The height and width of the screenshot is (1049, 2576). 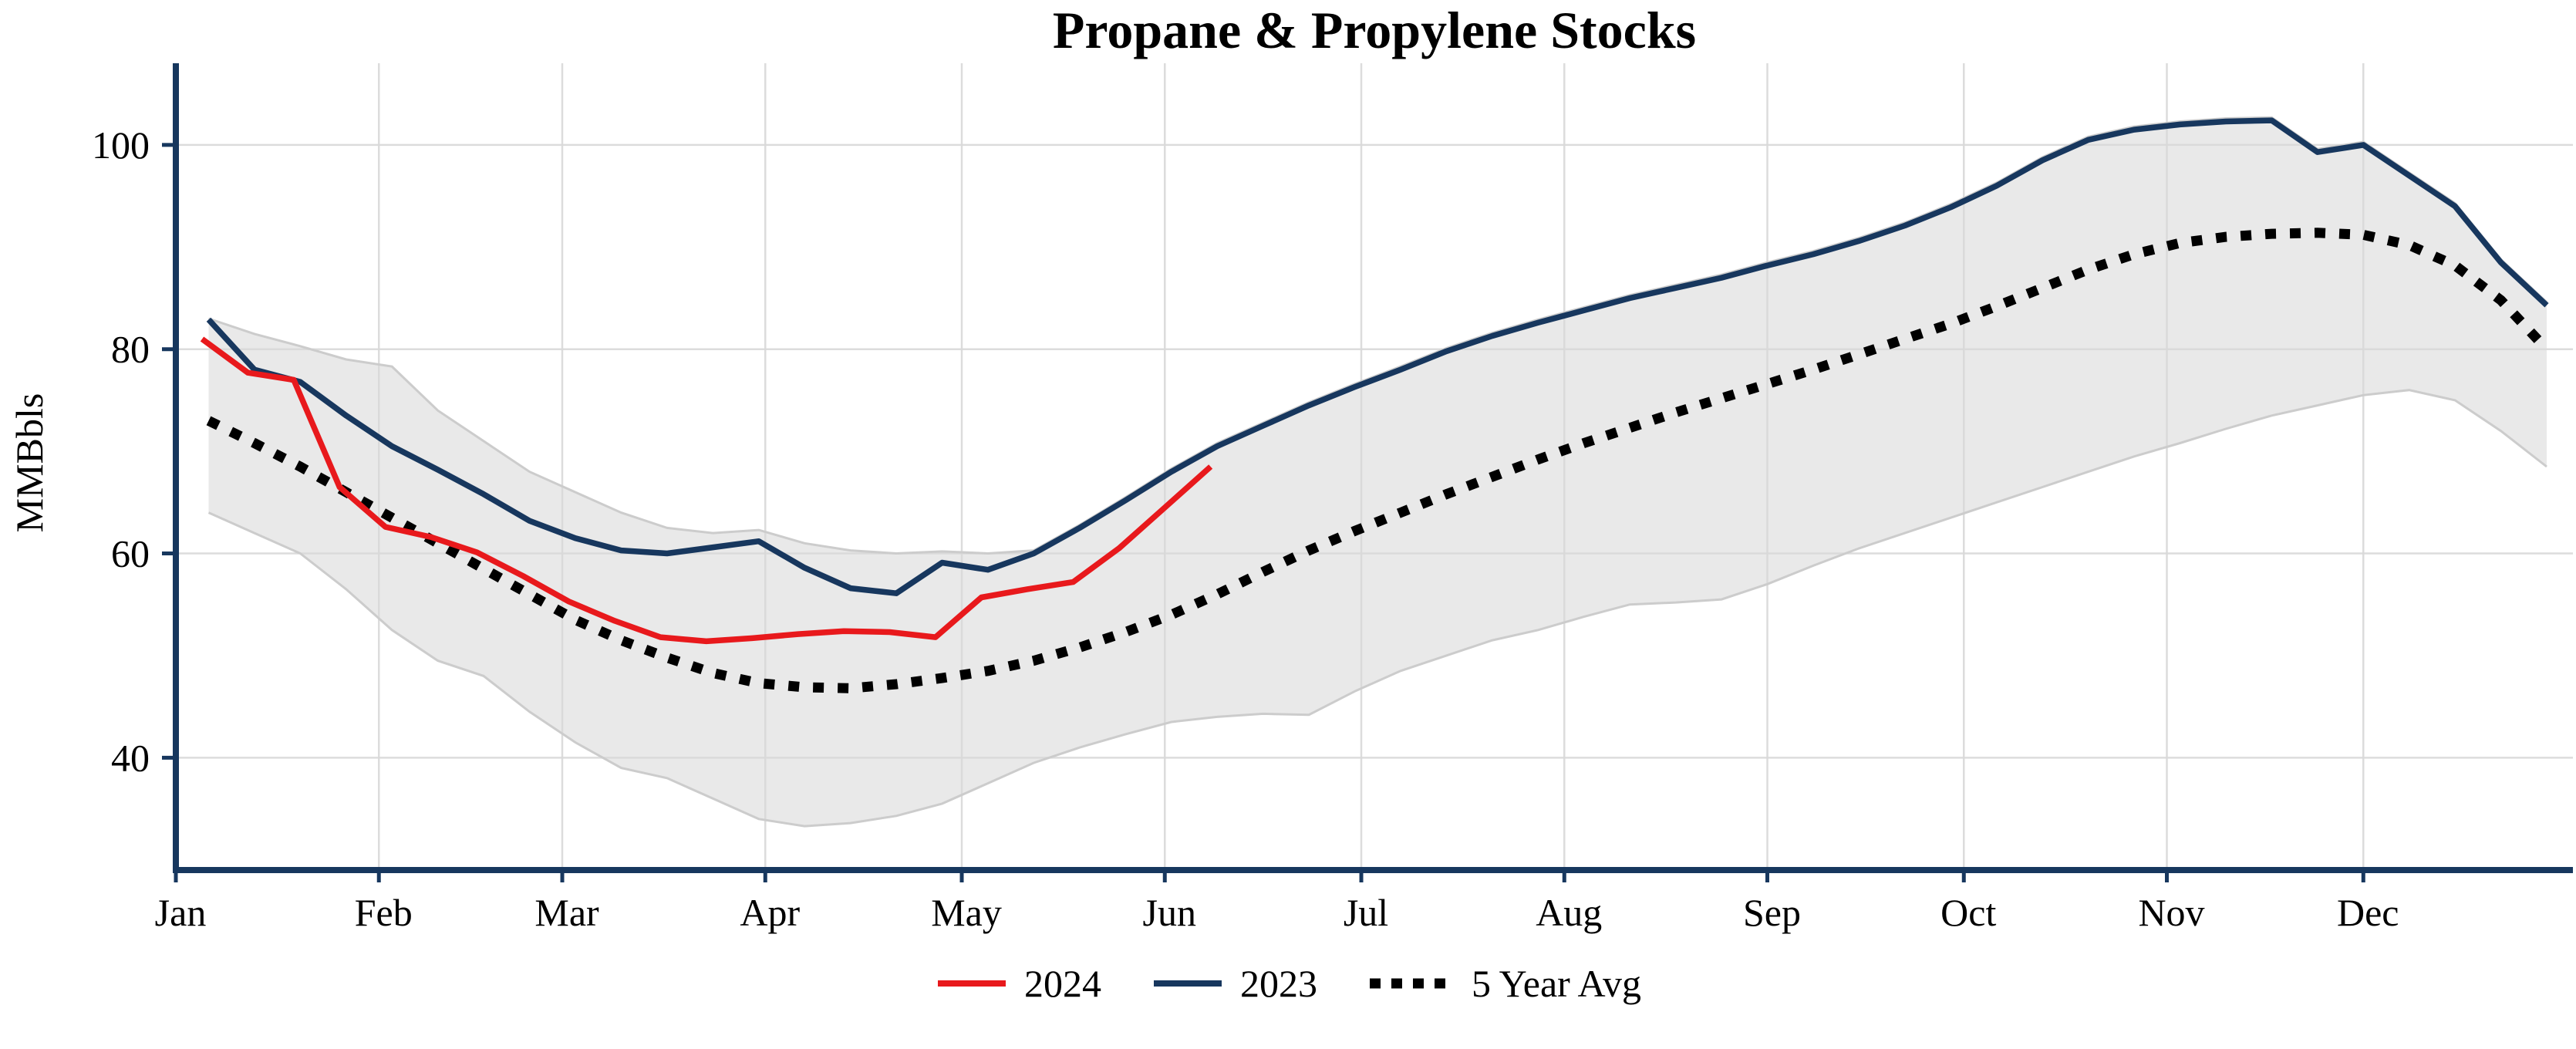 I want to click on legend-label-2023: 2023, so click(x=1279, y=984).